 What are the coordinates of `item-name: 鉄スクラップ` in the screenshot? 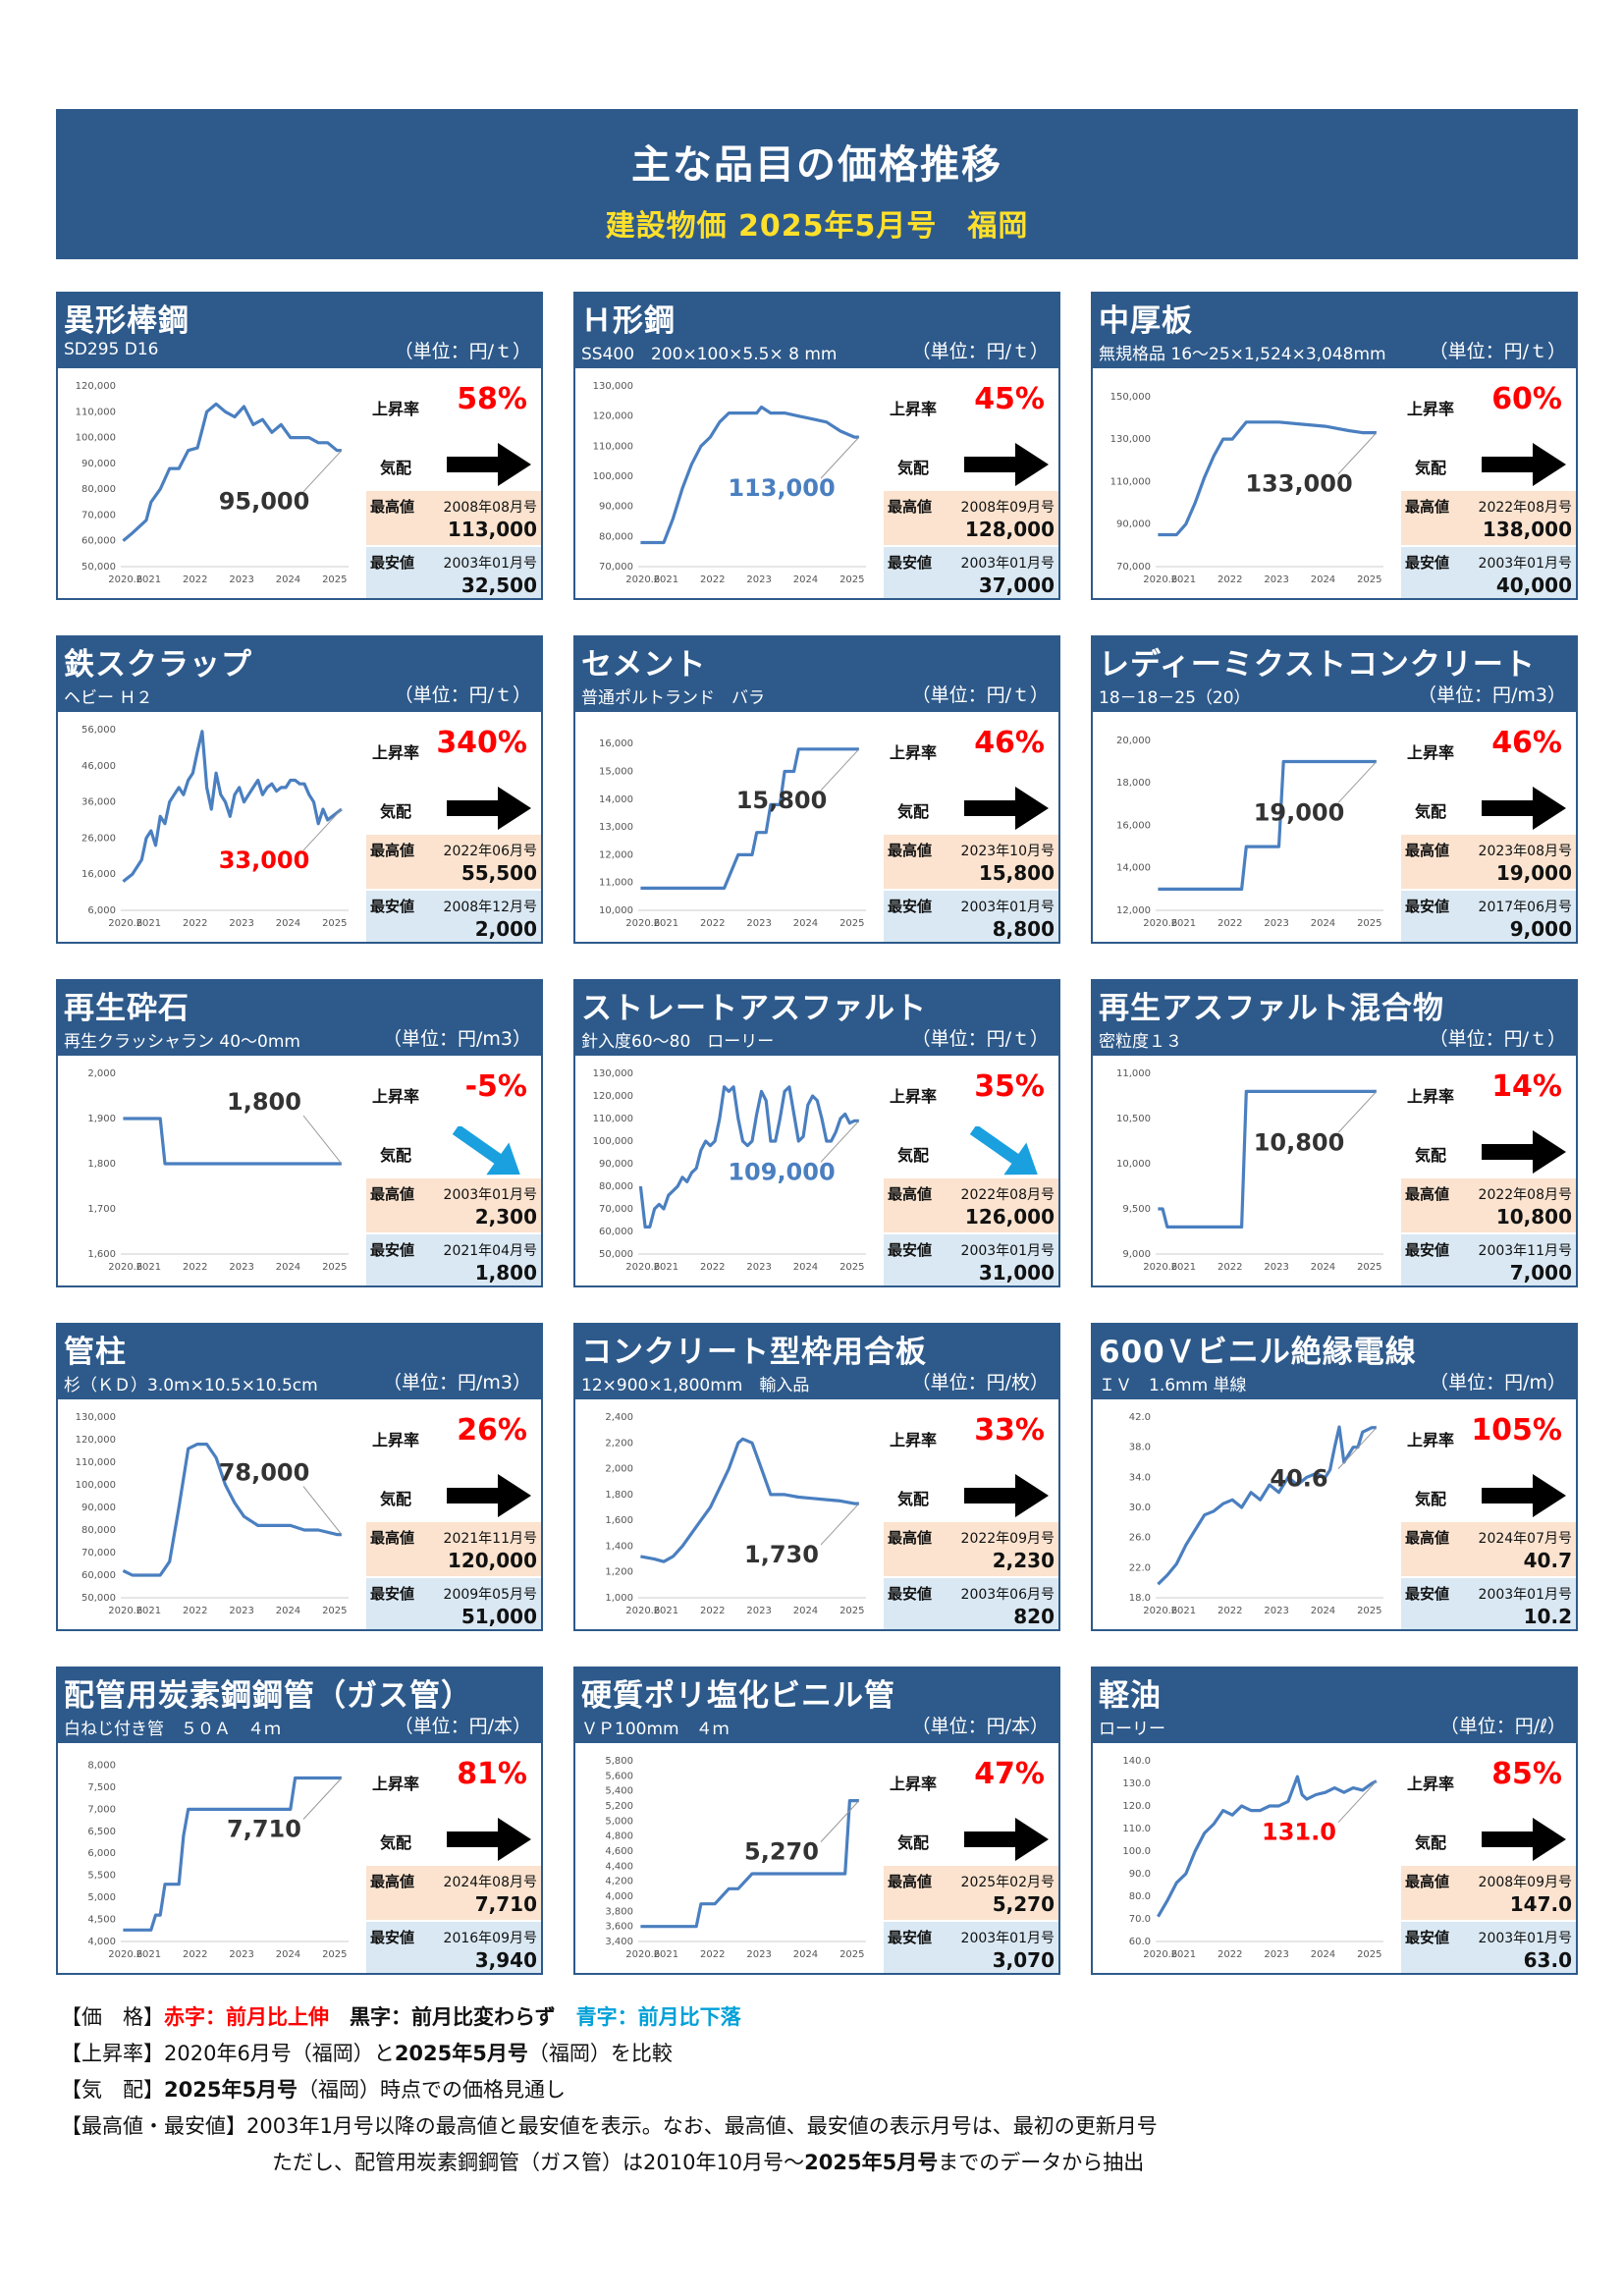 It's located at (158, 665).